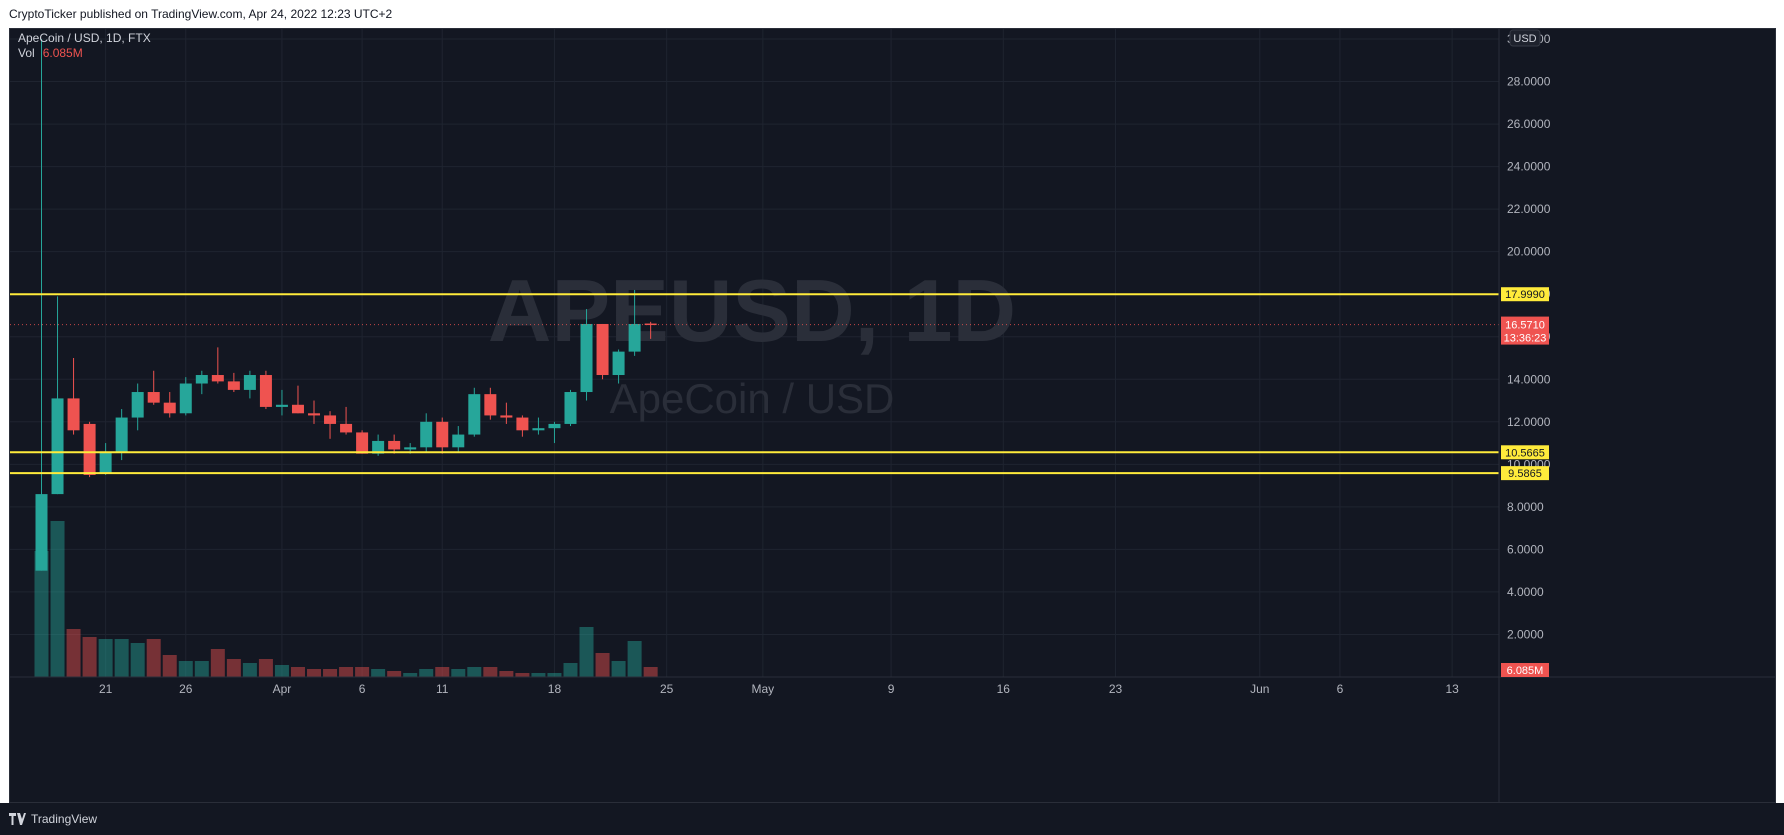 Image resolution: width=1784 pixels, height=835 pixels. What do you see at coordinates (1529, 209) in the screenshot?
I see `price-axis-tick-label: 22.0000` at bounding box center [1529, 209].